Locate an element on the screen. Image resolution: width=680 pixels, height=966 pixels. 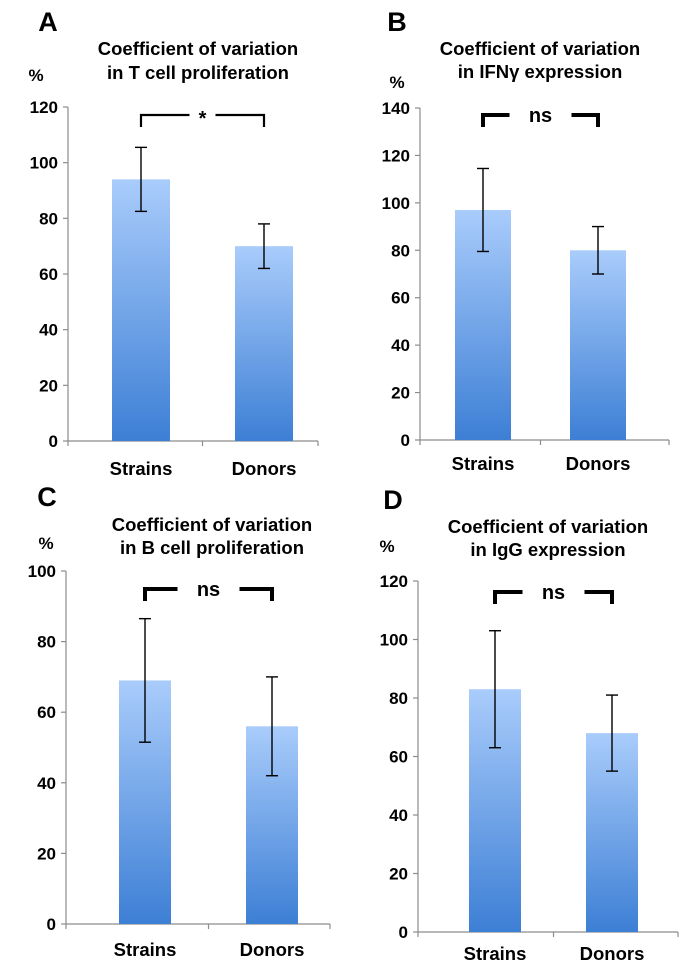
panel-letter: C is located at coordinates (47, 497).